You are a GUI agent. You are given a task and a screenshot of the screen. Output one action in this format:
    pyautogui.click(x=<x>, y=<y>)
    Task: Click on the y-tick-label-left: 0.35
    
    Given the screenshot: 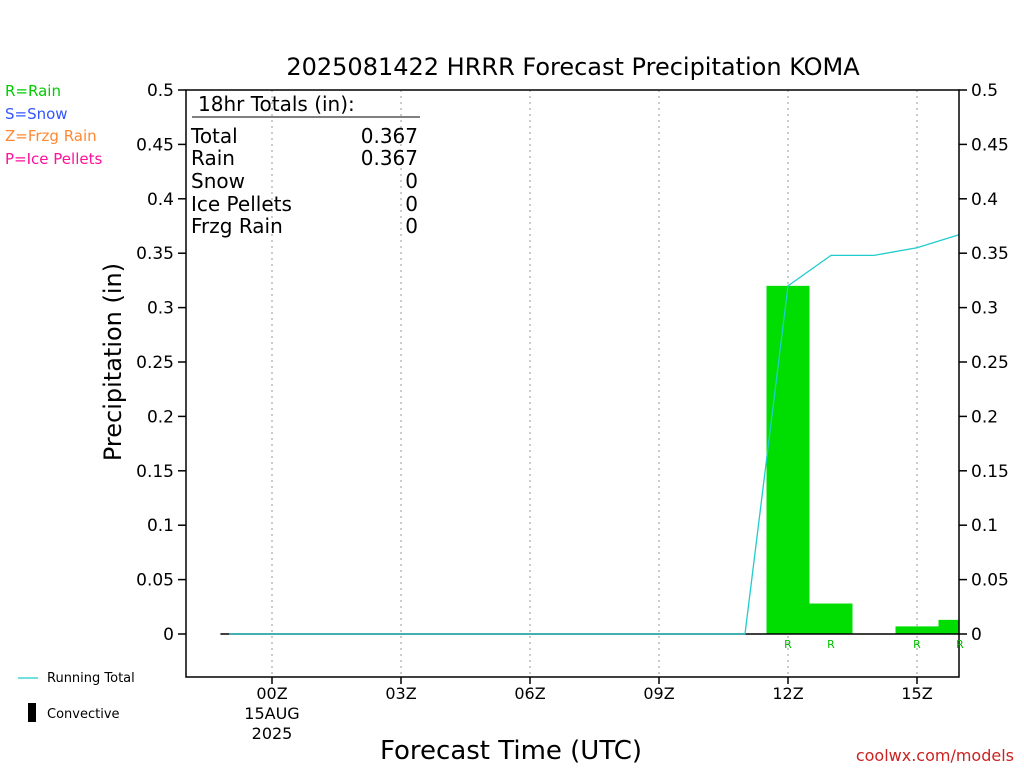 What is the action you would take?
    pyautogui.click(x=155, y=254)
    